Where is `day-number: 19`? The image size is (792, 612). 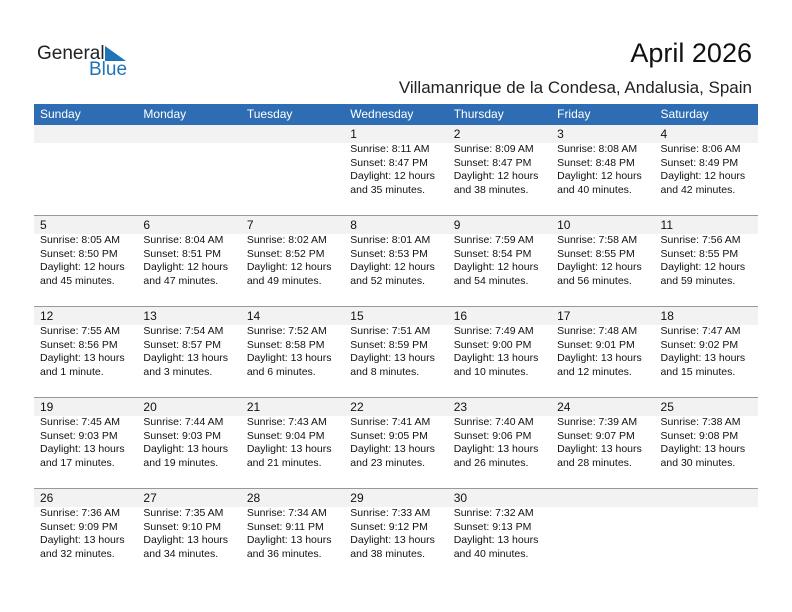
day-number: 19 is located at coordinates (47, 407).